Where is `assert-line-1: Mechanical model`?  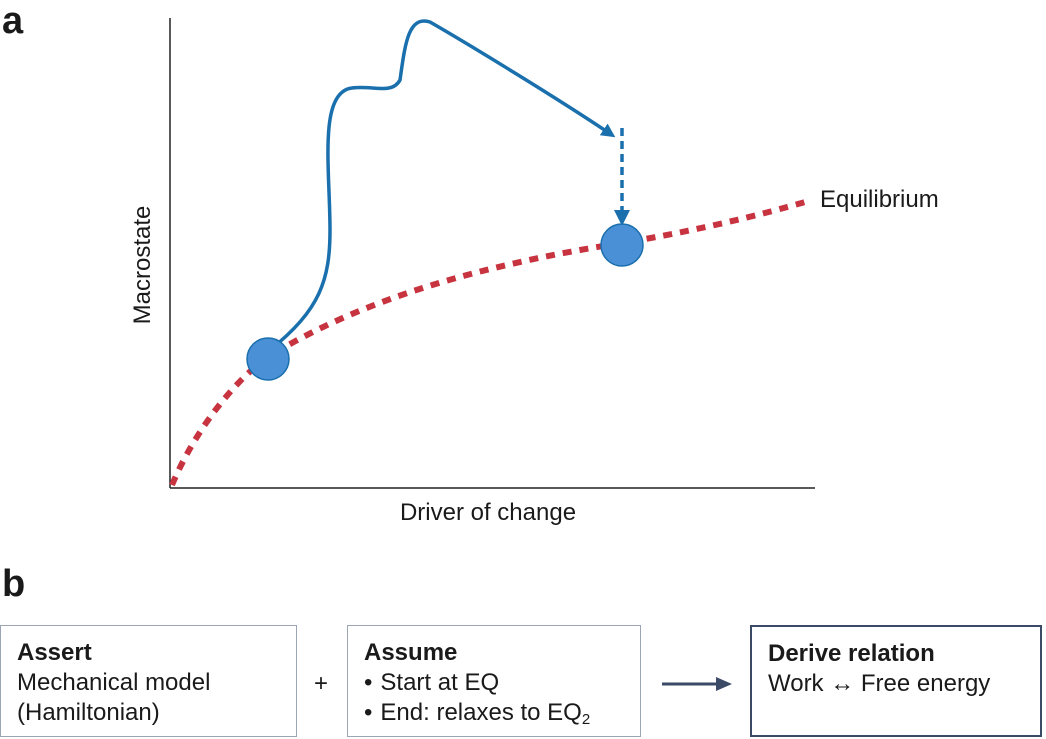 assert-line-1: Mechanical model is located at coordinates (114, 682).